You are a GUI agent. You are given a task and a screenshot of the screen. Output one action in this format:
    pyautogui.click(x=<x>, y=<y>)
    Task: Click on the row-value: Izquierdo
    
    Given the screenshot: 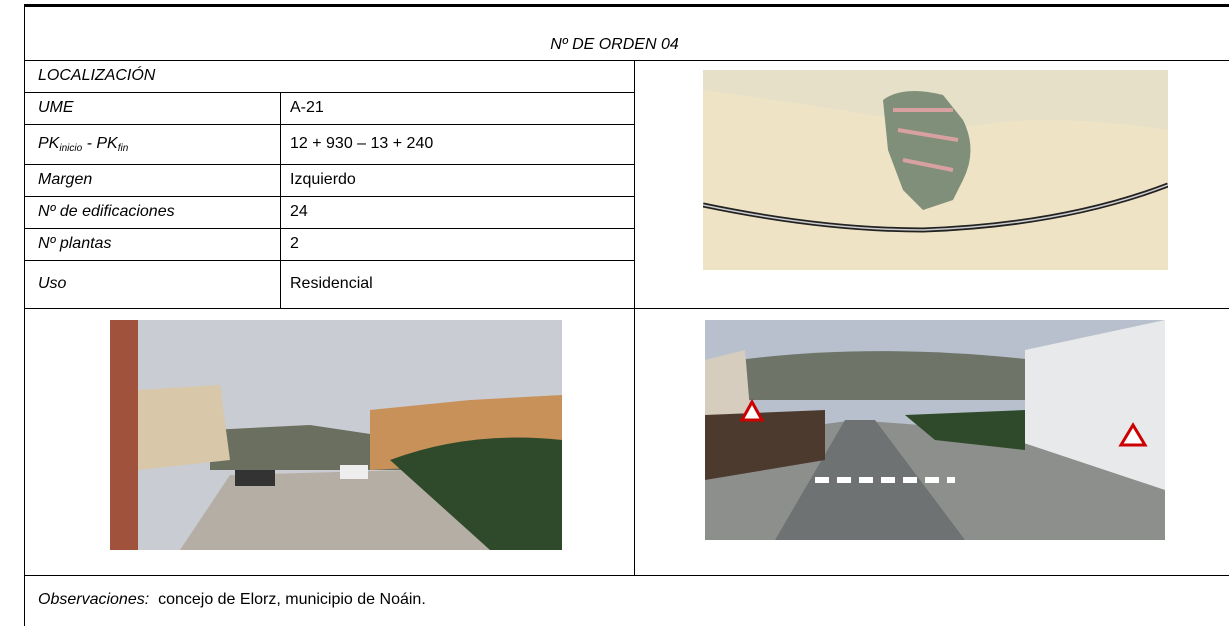 What is the action you would take?
    pyautogui.click(x=323, y=179)
    